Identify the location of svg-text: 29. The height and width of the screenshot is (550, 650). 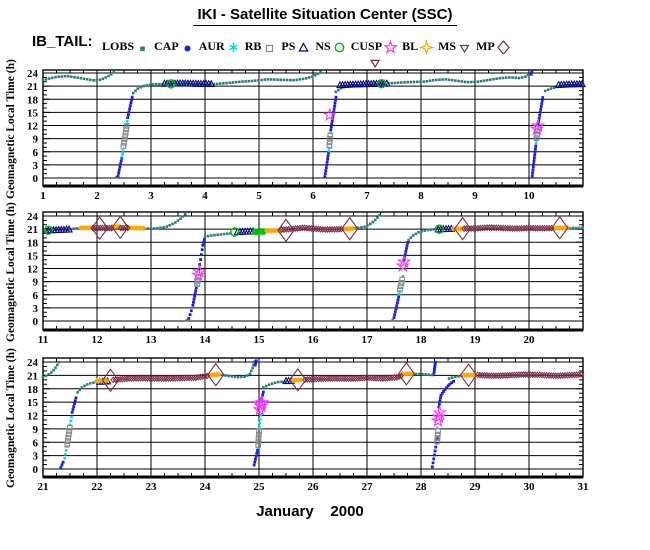
(476, 487).